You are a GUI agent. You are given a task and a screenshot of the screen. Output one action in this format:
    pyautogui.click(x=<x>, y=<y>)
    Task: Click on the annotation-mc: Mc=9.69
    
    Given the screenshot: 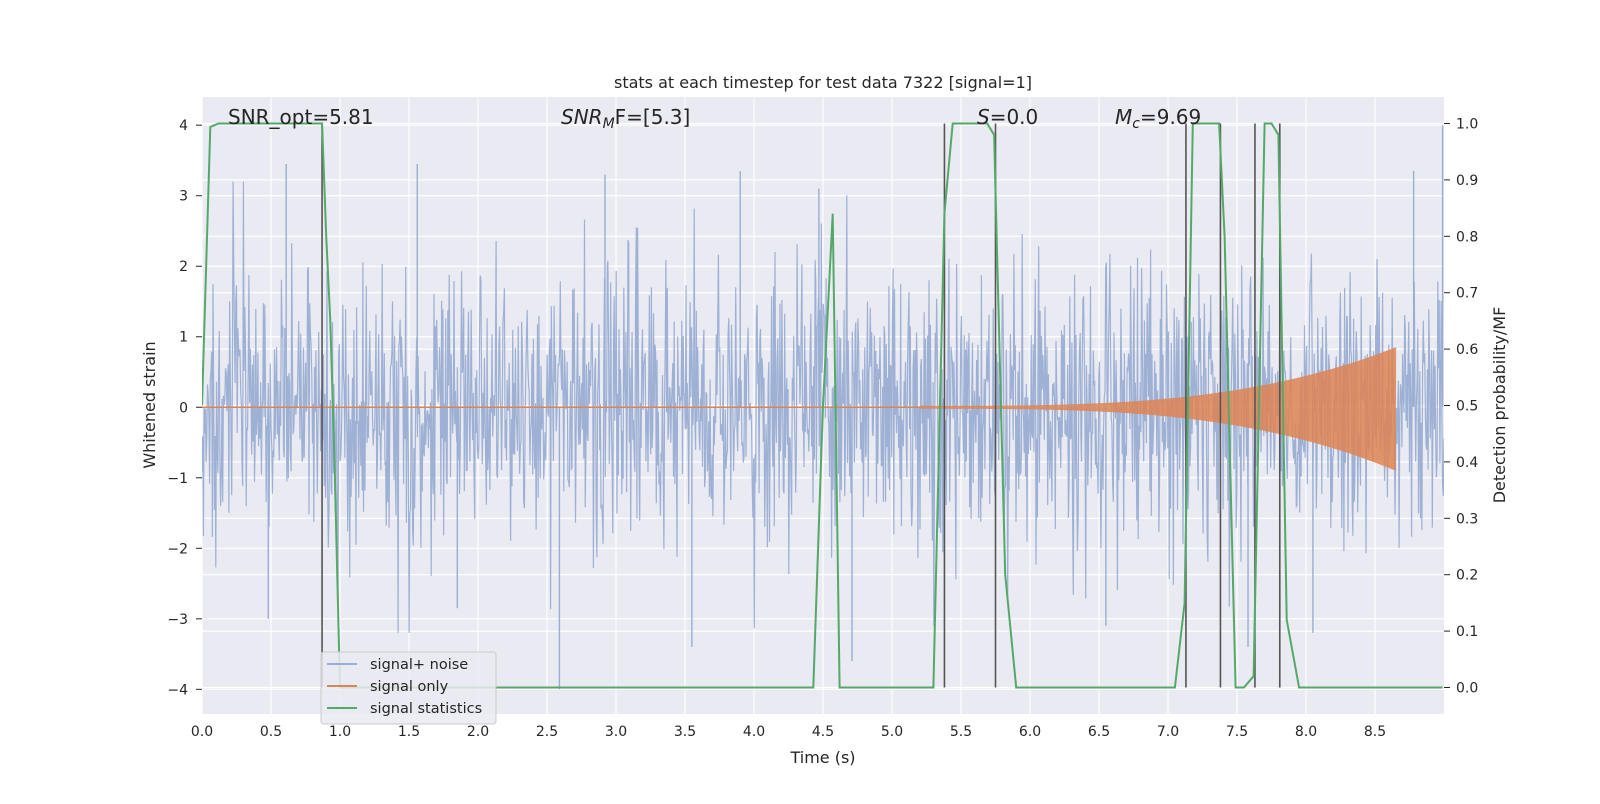 What is the action you would take?
    pyautogui.click(x=1158, y=118)
    